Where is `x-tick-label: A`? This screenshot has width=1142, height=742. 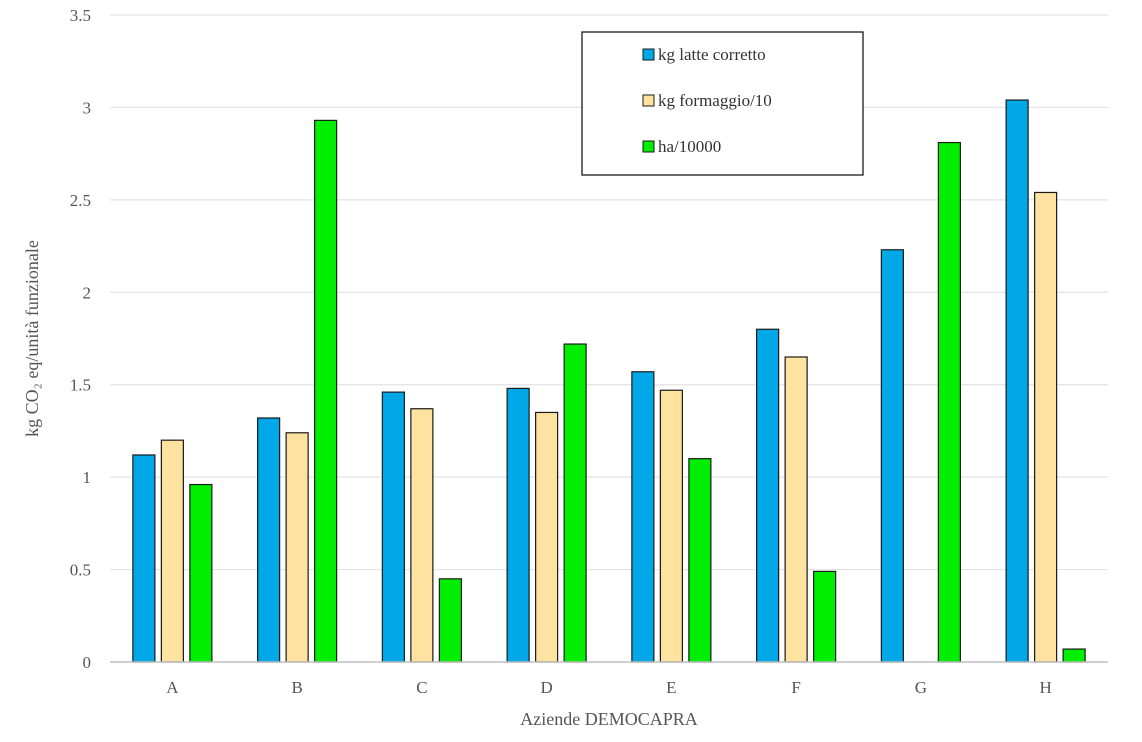
x-tick-label: A is located at coordinates (172, 687).